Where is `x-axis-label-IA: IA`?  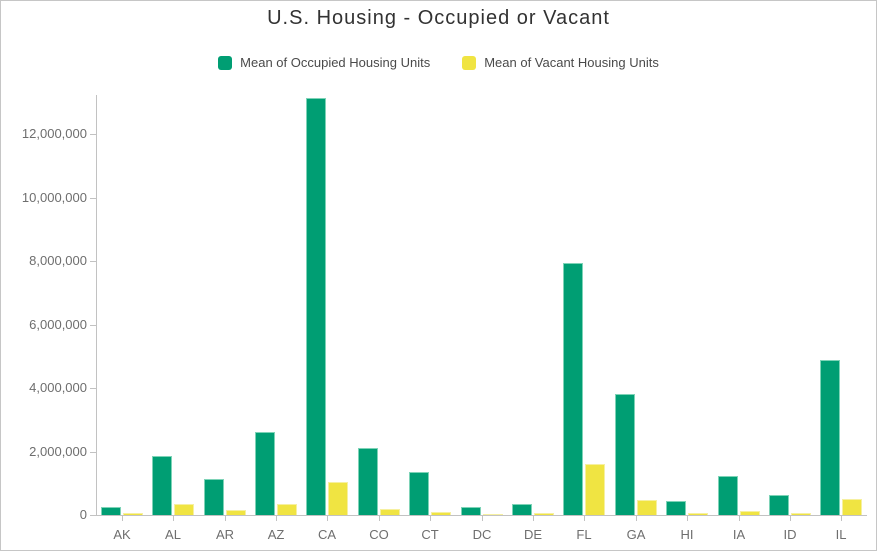
x-axis-label-IA: IA is located at coordinates (739, 534).